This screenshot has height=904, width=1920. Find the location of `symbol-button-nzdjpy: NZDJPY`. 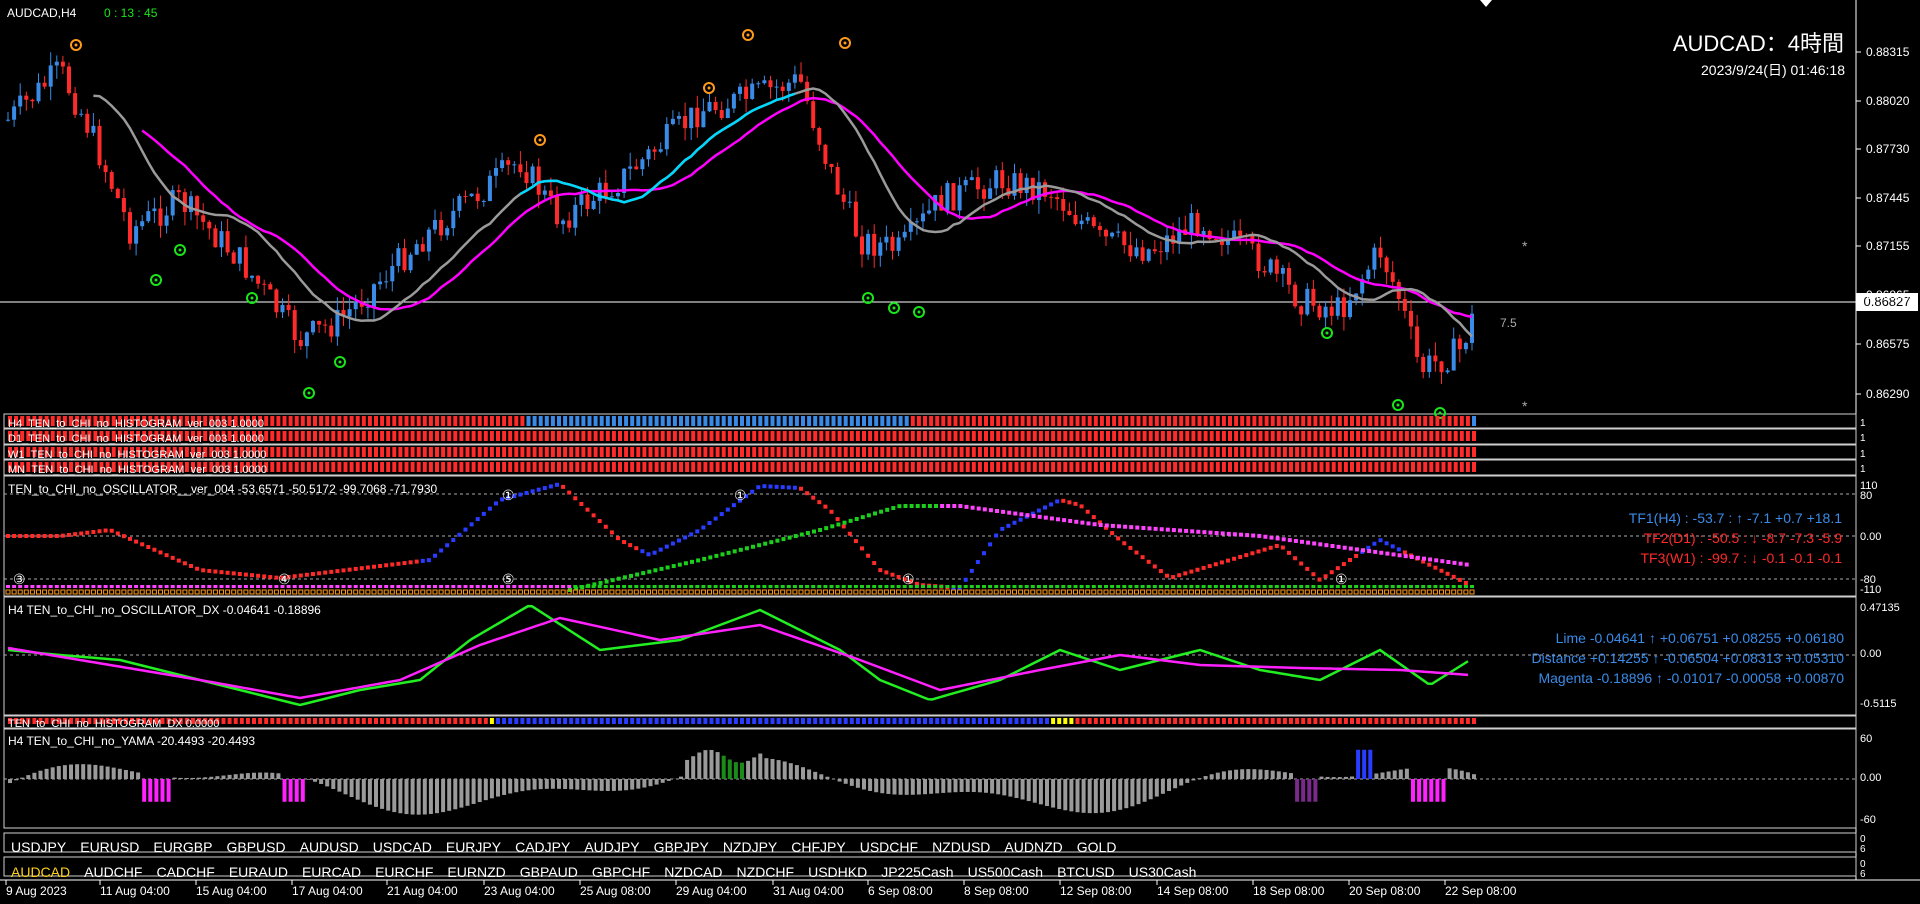

symbol-button-nzdjpy: NZDJPY is located at coordinates (750, 847).